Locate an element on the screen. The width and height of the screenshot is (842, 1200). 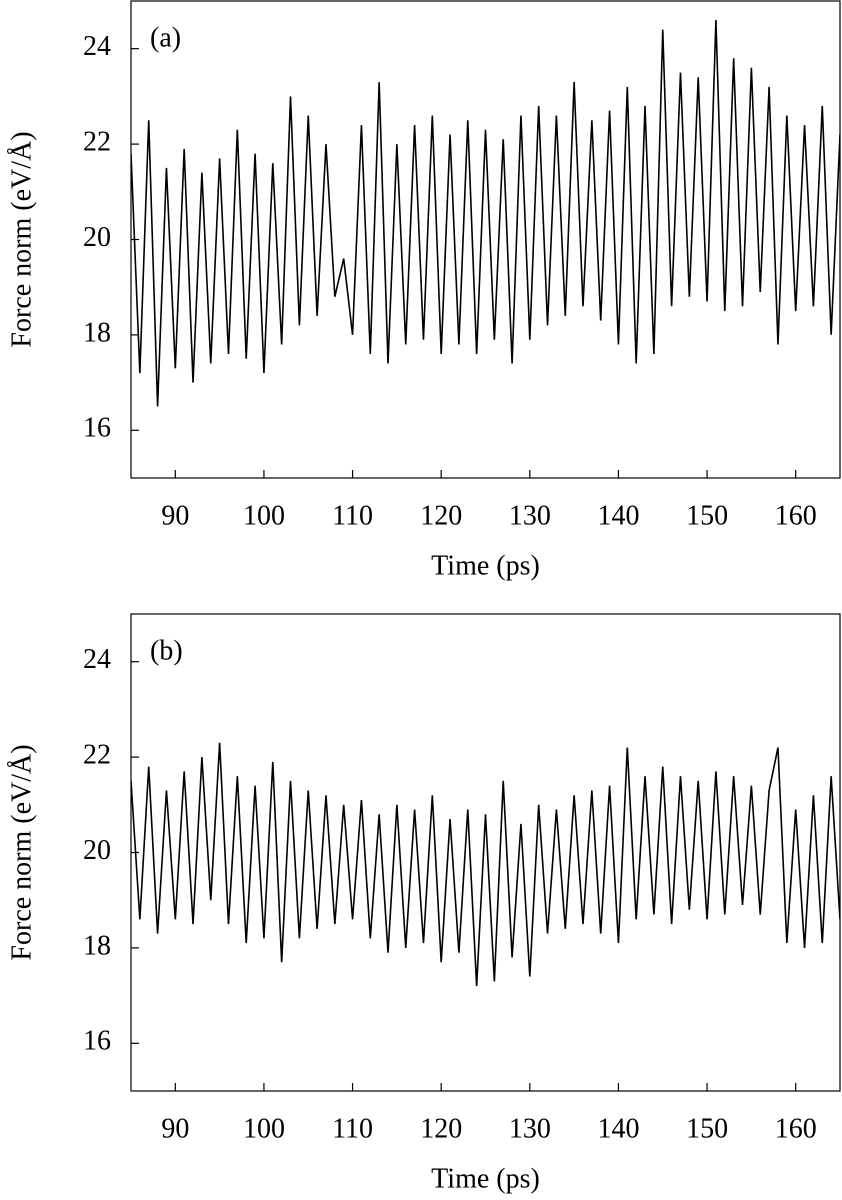
panel-label: (a) is located at coordinates (165, 37).